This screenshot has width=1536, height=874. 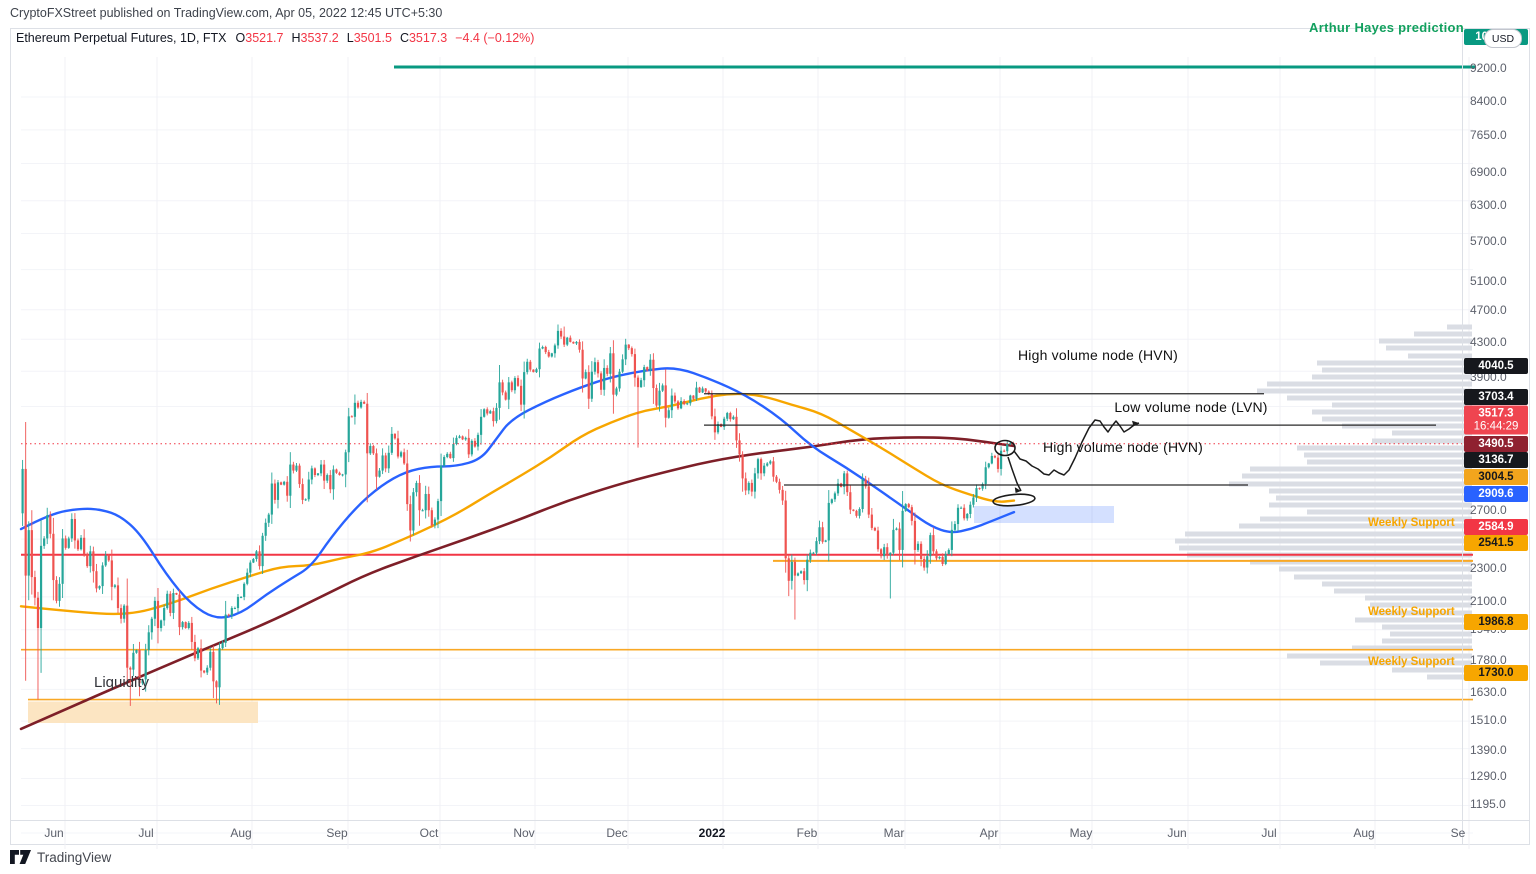 I want to click on time-axis-label: Se, so click(x=1458, y=833).